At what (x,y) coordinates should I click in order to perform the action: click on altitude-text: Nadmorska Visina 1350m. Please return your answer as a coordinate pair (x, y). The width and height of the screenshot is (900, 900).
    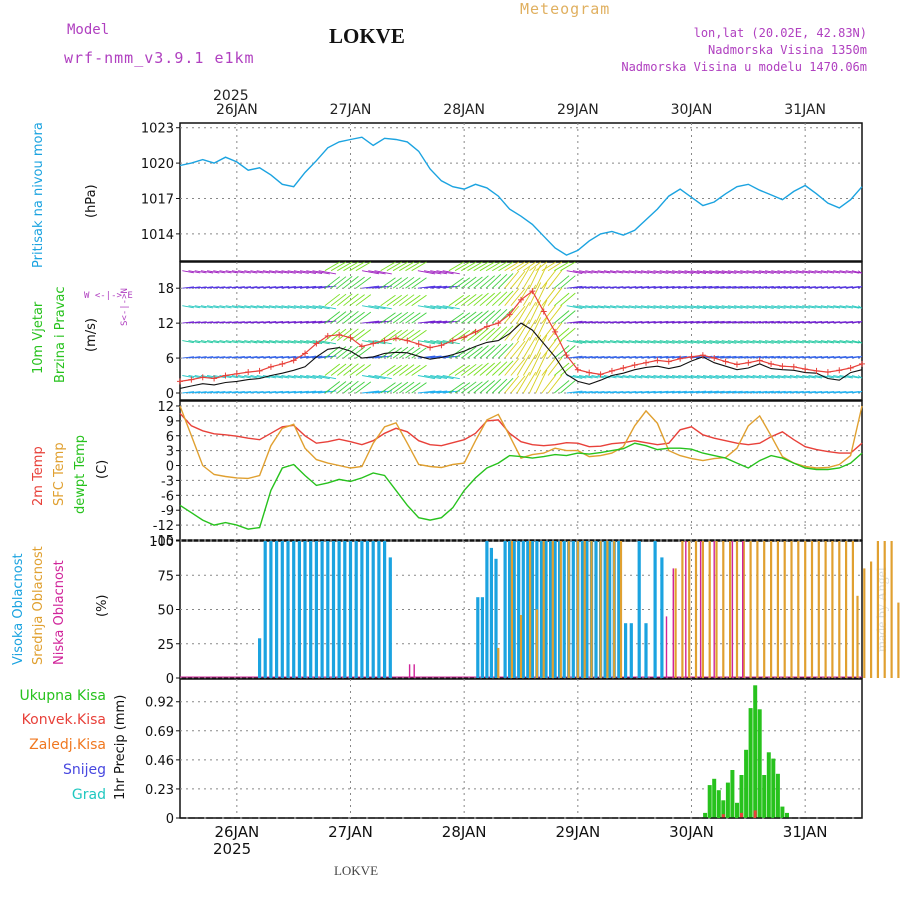
    Looking at the image, I should click on (787, 50).